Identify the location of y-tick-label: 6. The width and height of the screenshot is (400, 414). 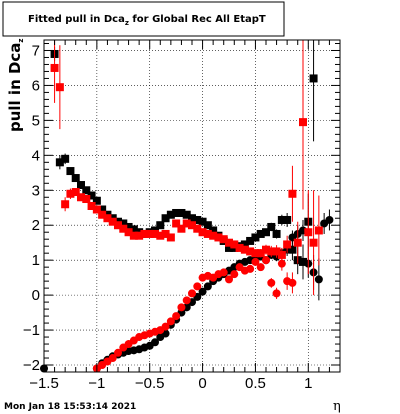
(36, 85).